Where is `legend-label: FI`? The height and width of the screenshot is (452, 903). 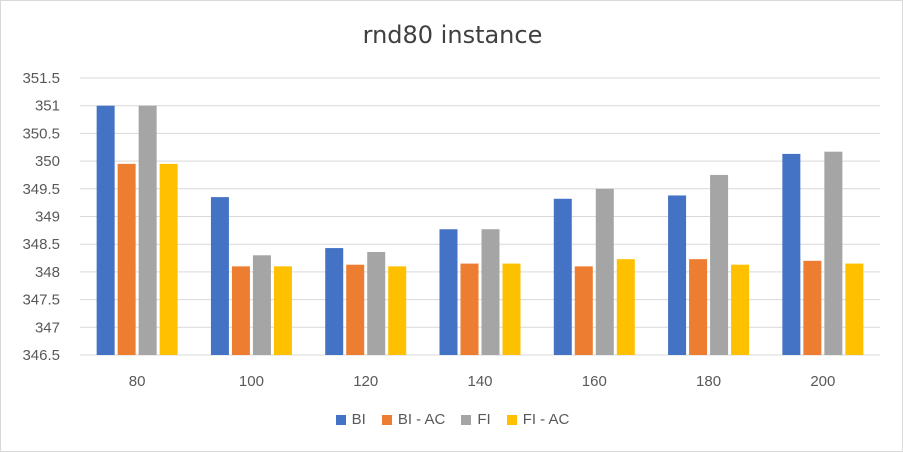
legend-label: FI is located at coordinates (484, 419).